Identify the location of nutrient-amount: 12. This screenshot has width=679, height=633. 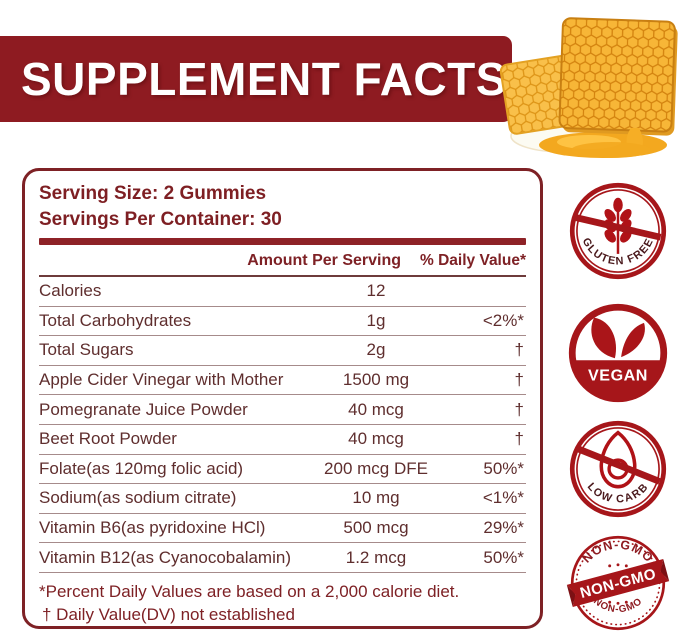
(376, 291).